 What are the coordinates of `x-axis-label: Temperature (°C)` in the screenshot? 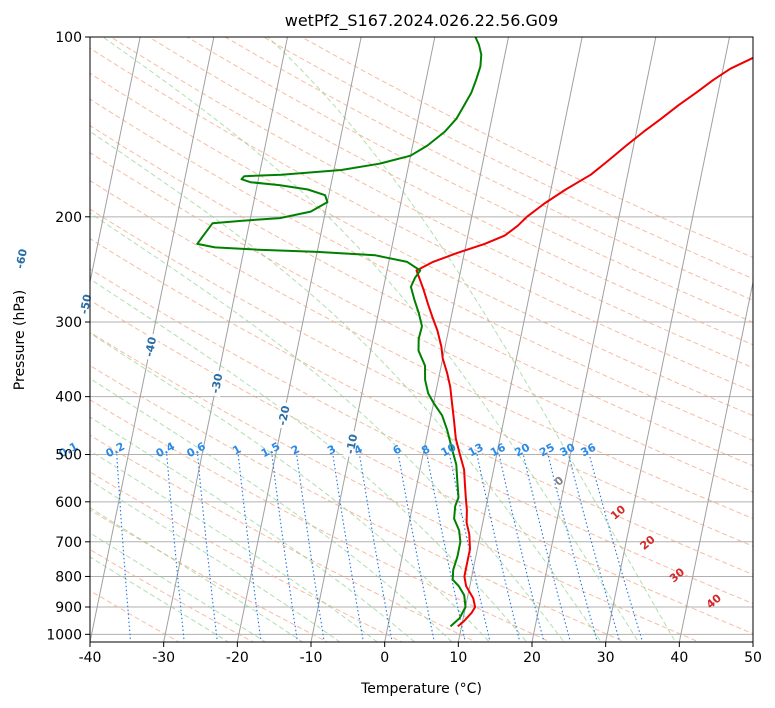 It's located at (421, 689).